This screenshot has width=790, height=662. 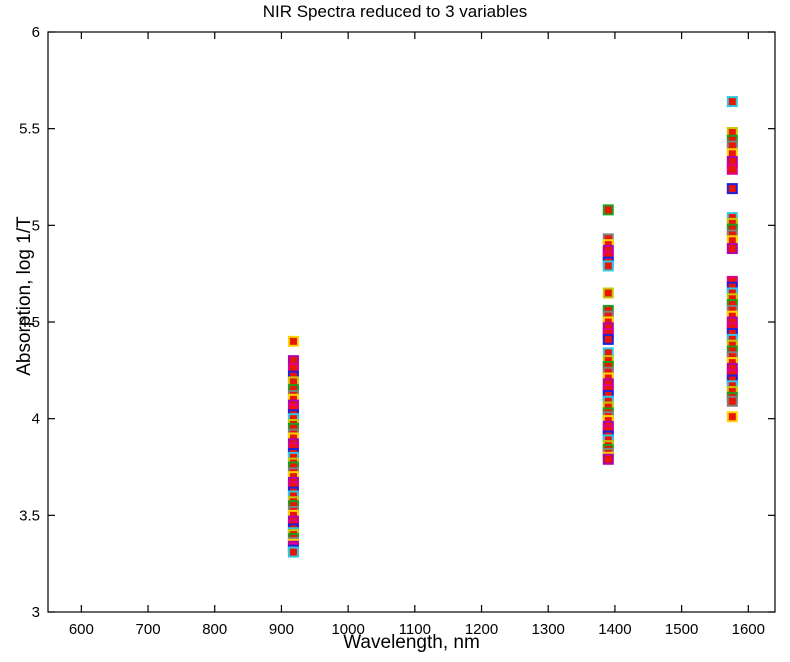 I want to click on y-axis-label: Absorption, log 1/T, so click(x=24, y=296).